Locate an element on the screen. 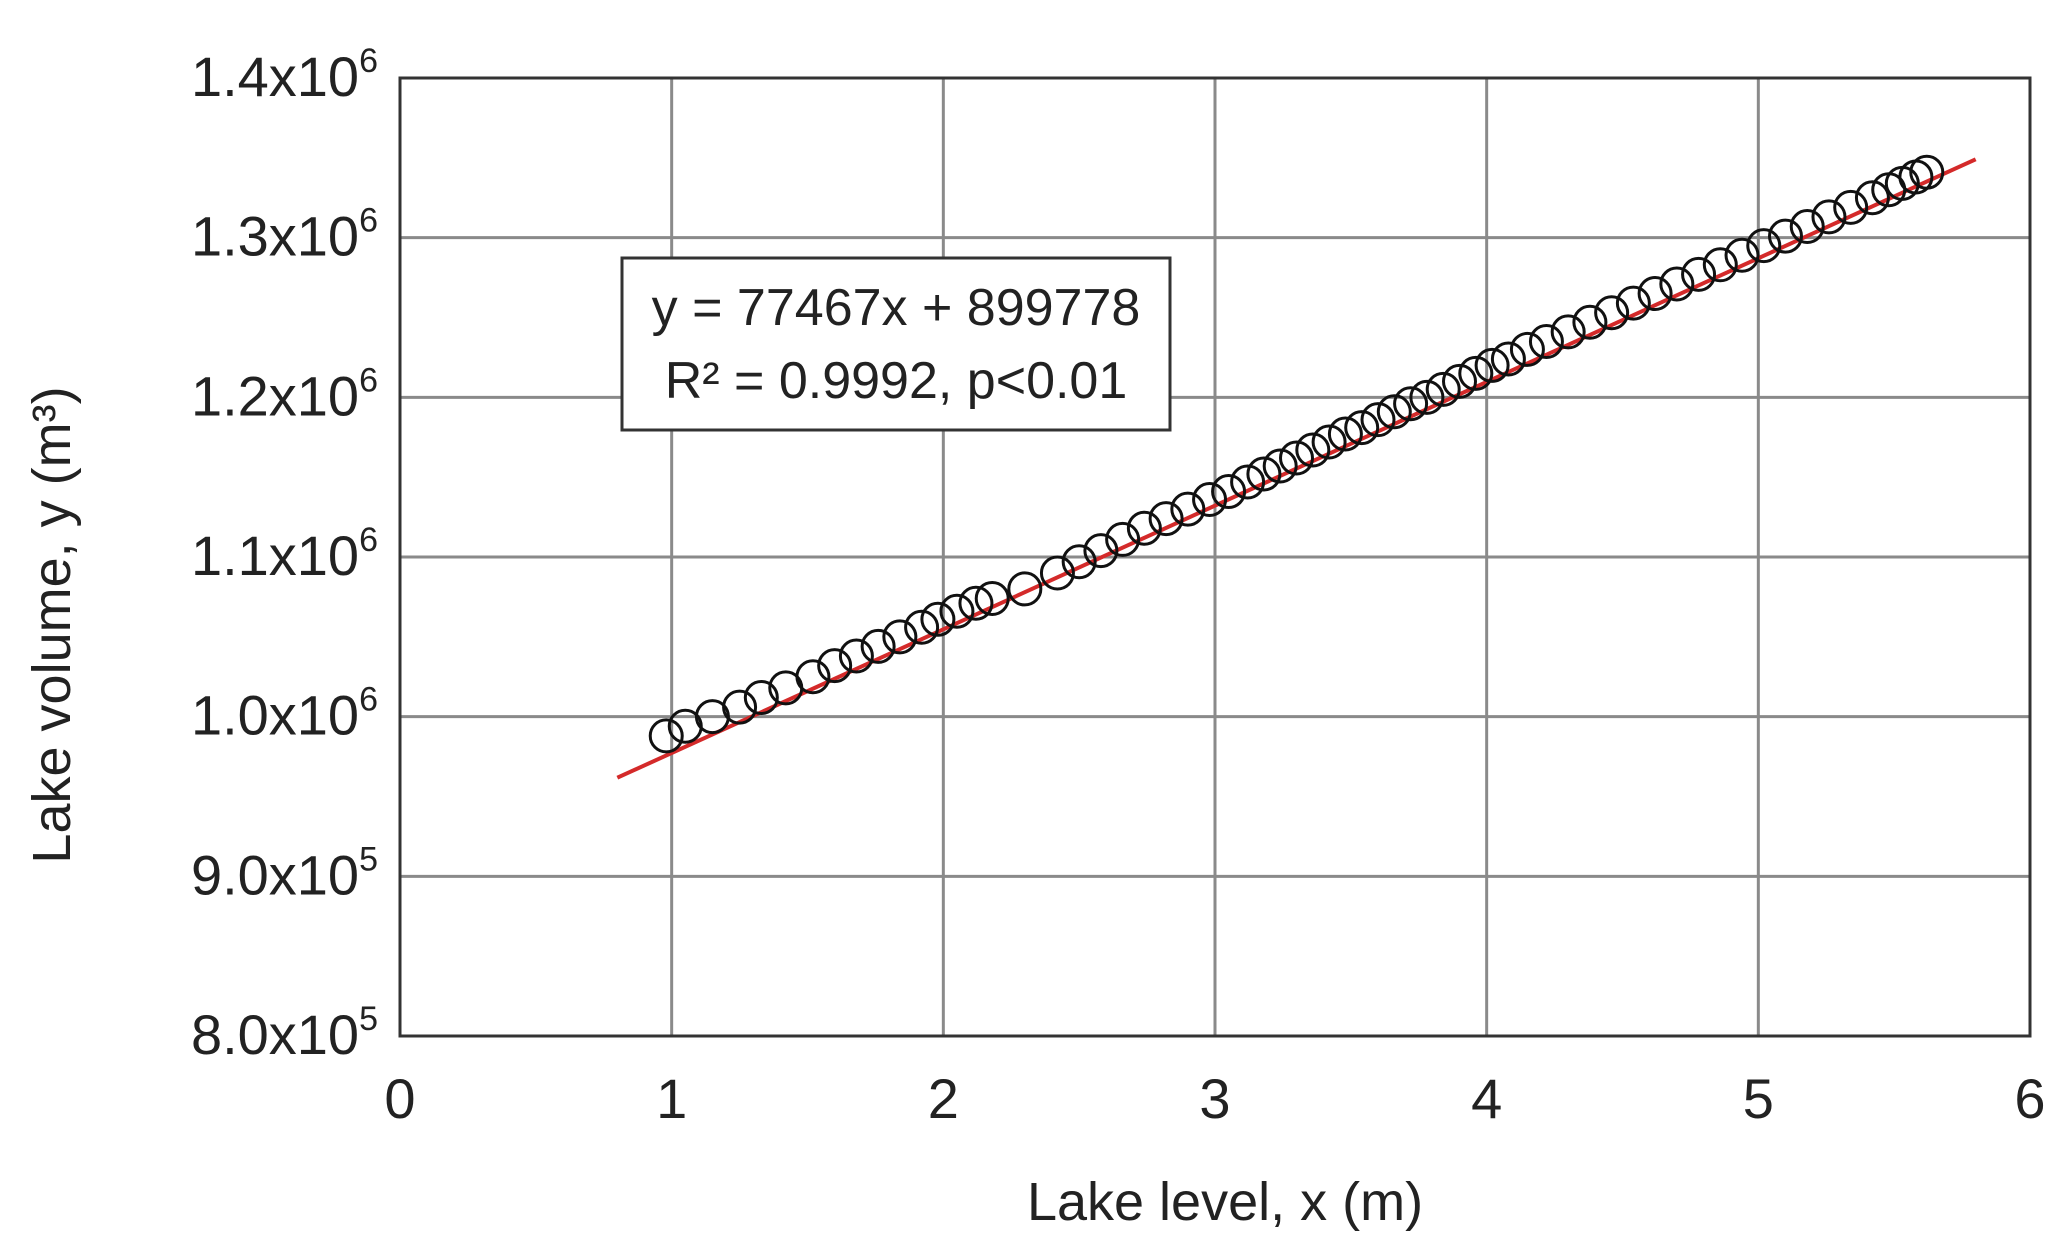 This screenshot has width=2069, height=1257. x-axis-title: Lake level, x (m) is located at coordinates (1225, 1202).